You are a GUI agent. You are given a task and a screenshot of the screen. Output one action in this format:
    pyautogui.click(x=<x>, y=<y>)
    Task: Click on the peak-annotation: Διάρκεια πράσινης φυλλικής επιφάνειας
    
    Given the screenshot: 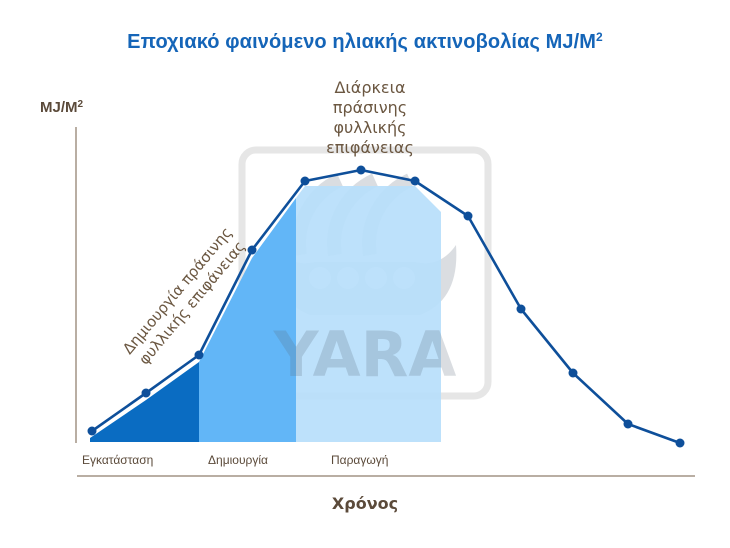 What is the action you would take?
    pyautogui.click(x=370, y=117)
    